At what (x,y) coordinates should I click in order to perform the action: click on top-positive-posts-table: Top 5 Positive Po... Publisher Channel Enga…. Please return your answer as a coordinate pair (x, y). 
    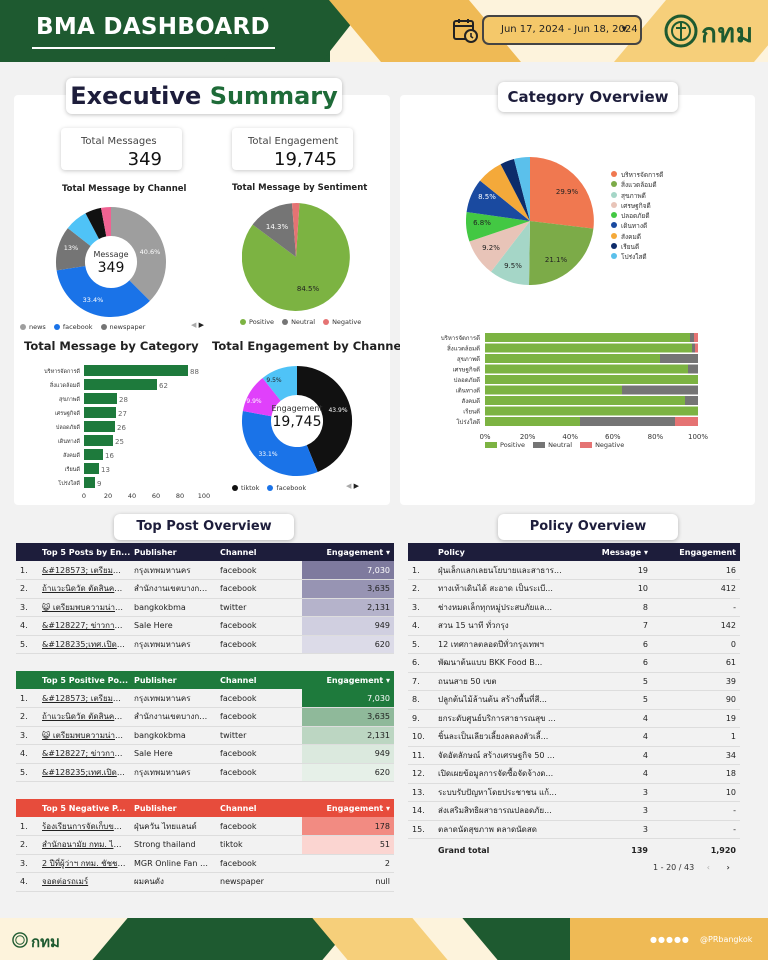
    Looking at the image, I should click on (205, 726).